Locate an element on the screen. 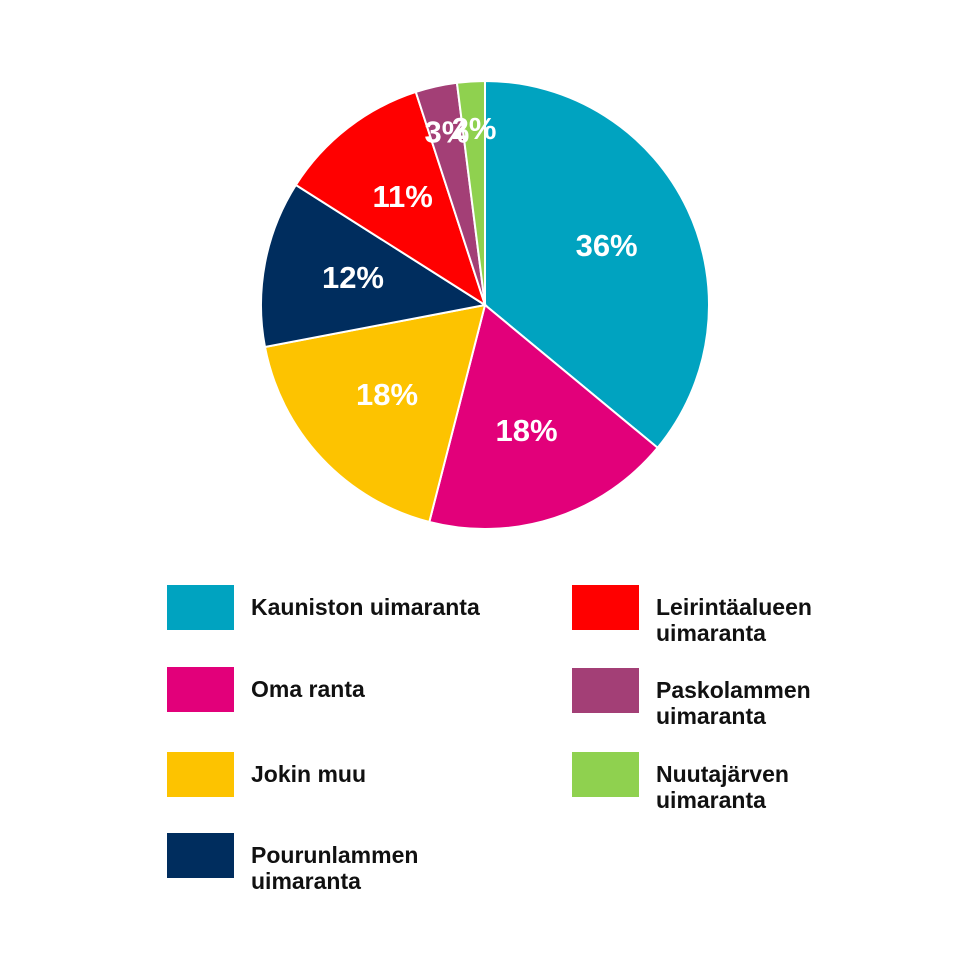  legend-item: Pourunlammen uimaranta is located at coordinates (346, 863).